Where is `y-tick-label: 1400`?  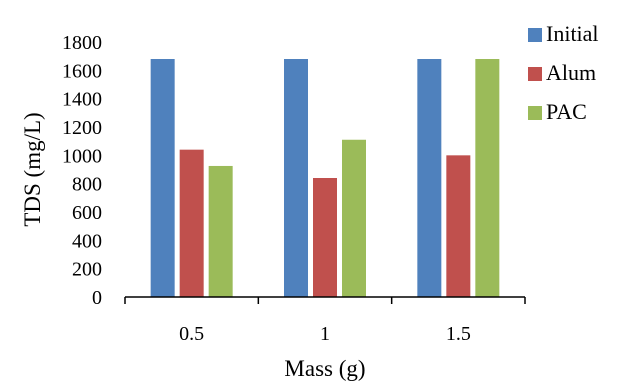 y-tick-label: 1400 is located at coordinates (82, 100).